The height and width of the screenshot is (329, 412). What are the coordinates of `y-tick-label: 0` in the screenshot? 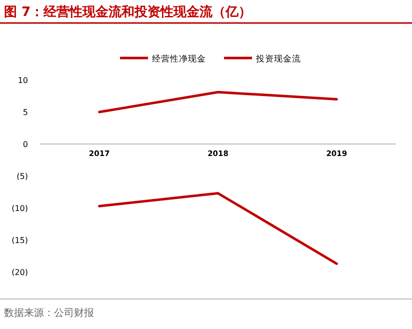 It's located at (25, 144).